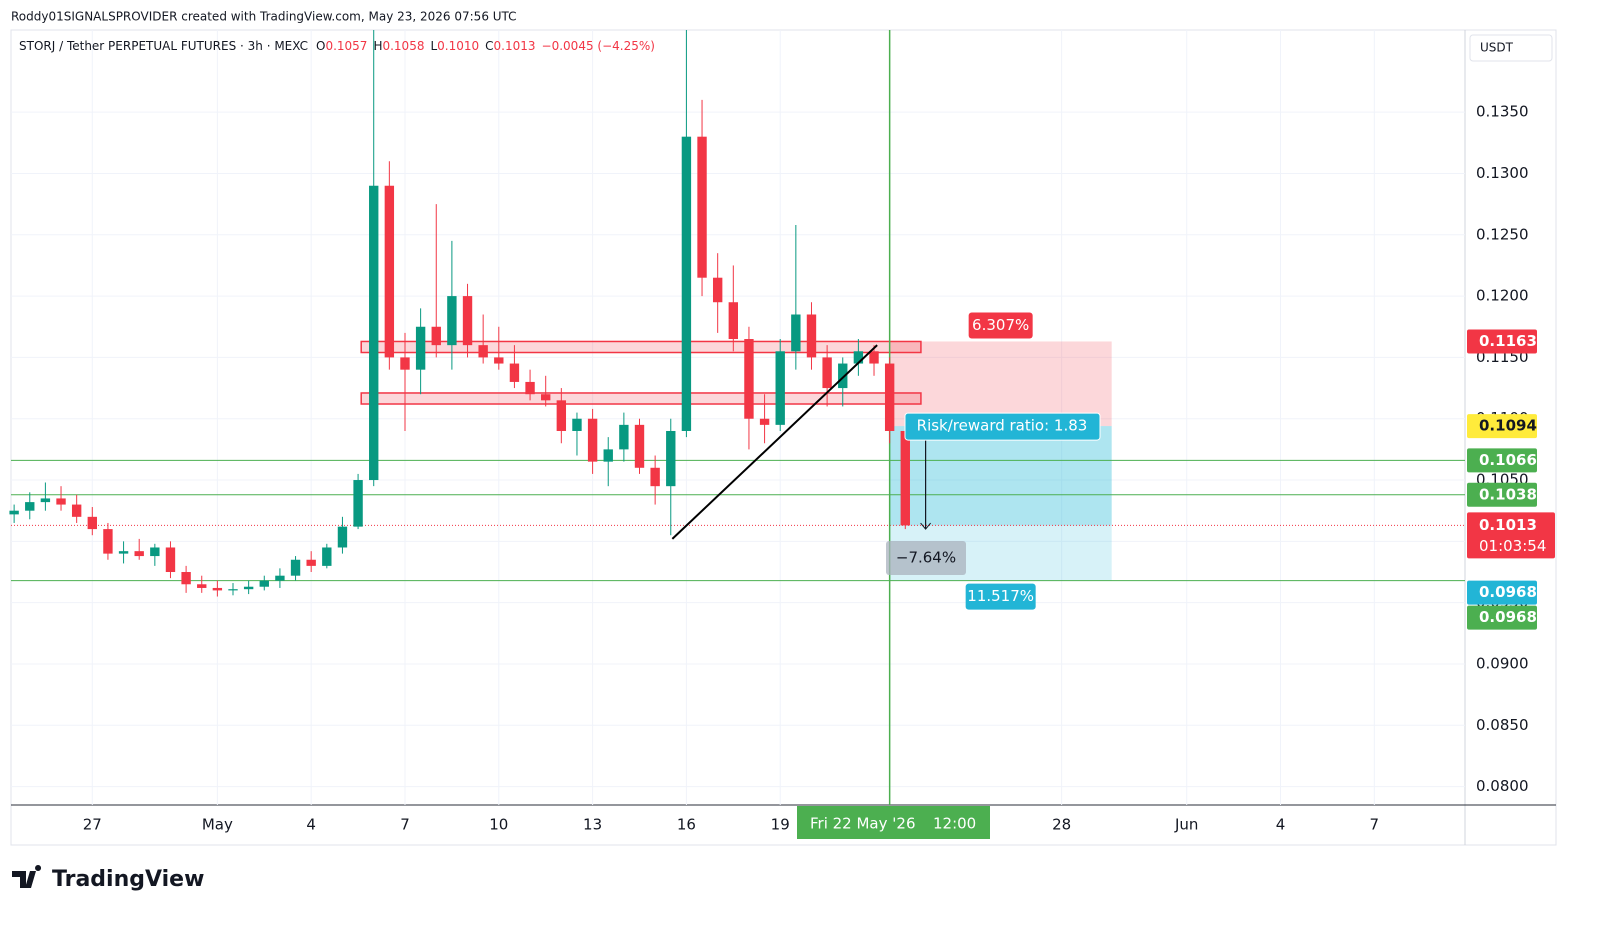 Image resolution: width=1598 pixels, height=934 pixels. What do you see at coordinates (27, 876) in the screenshot?
I see `logo-mark` at bounding box center [27, 876].